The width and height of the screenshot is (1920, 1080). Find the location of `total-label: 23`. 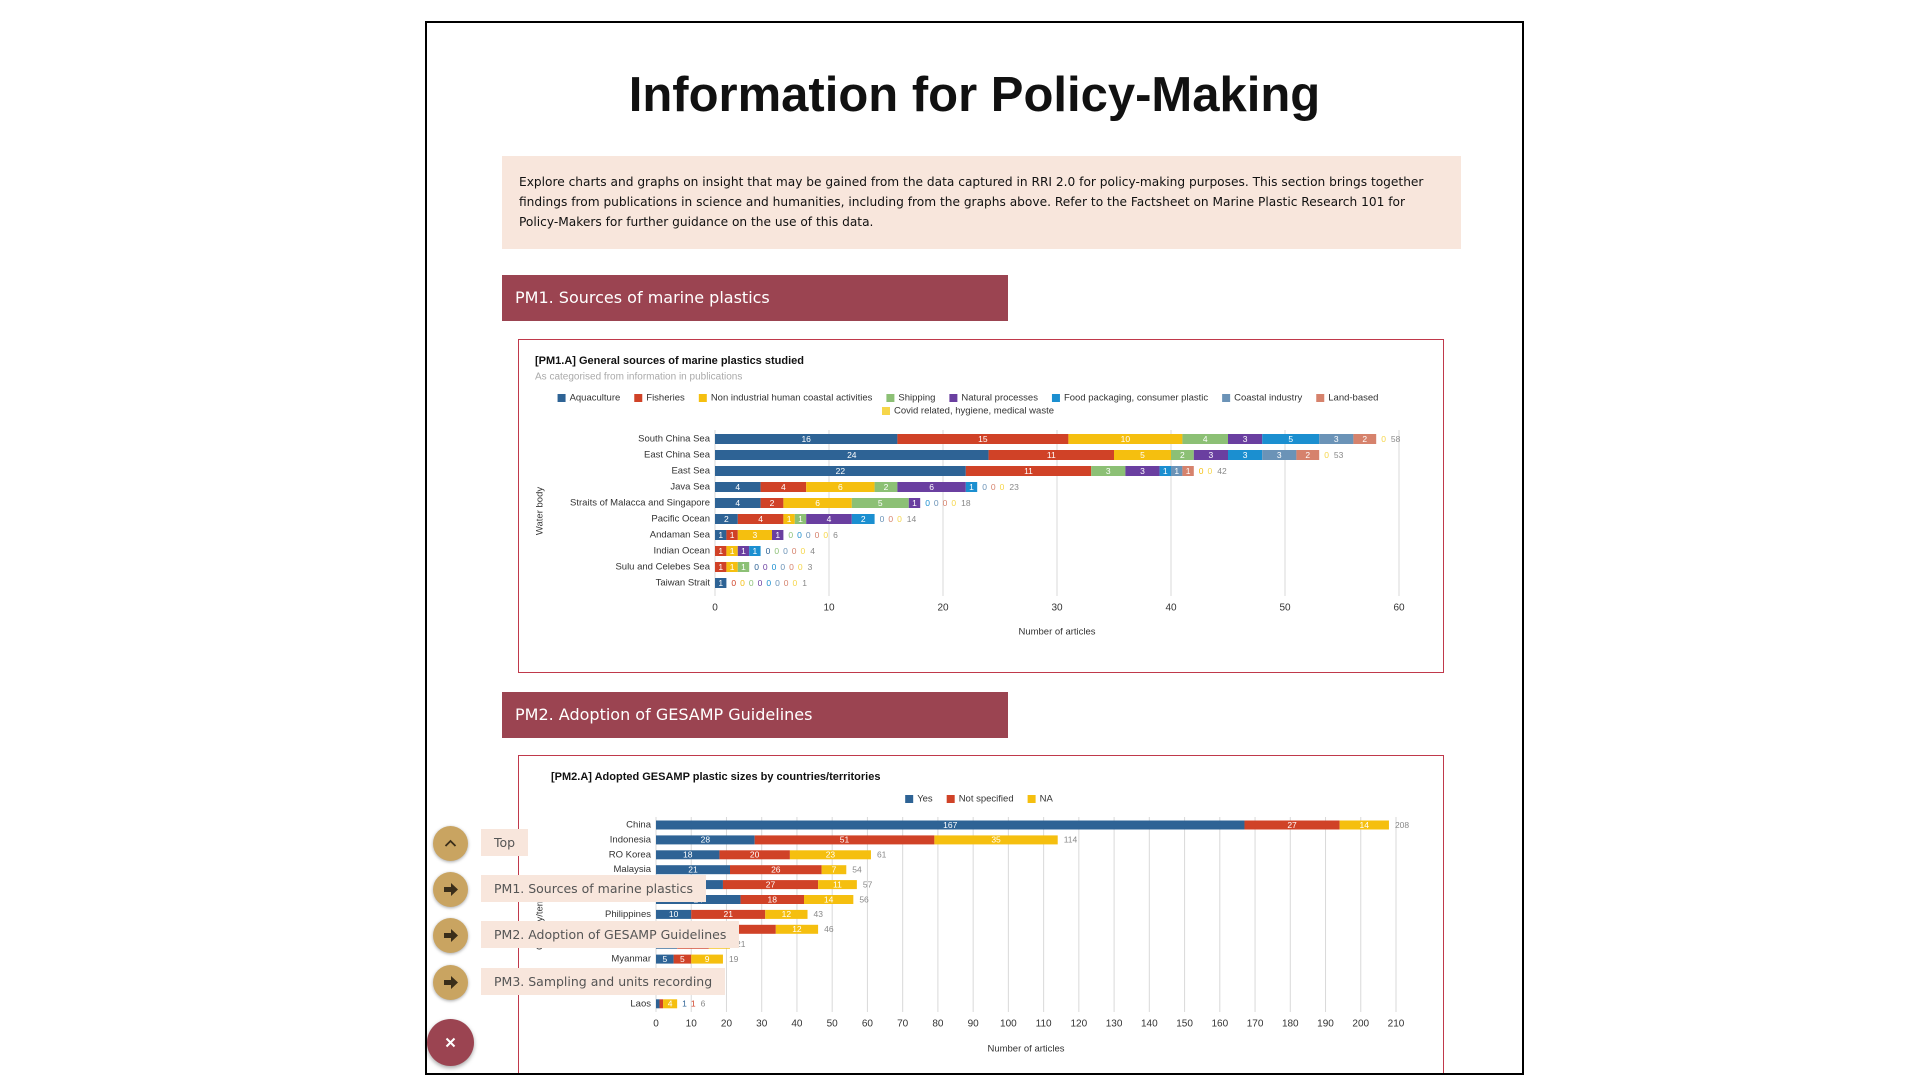

total-label: 23 is located at coordinates (1014, 487).